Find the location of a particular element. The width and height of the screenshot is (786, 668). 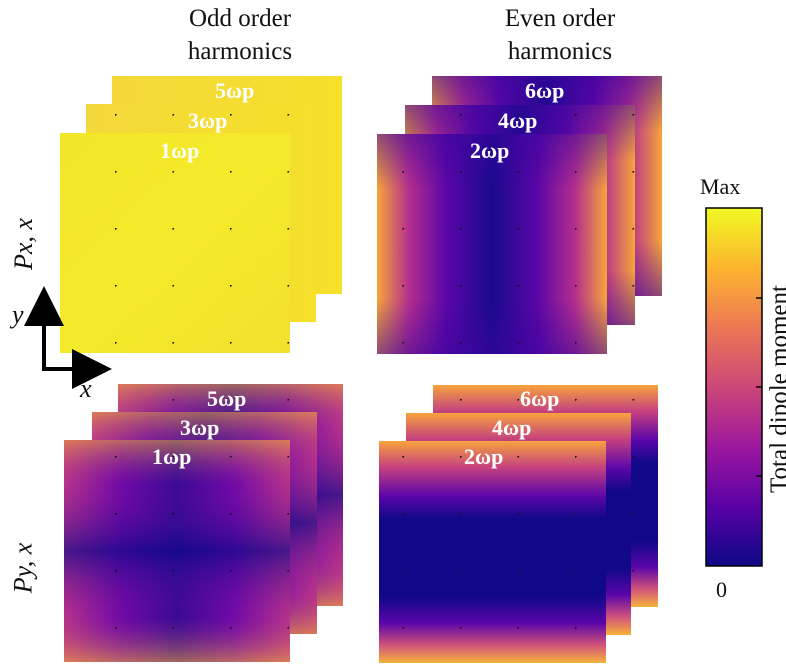

row-label-px: Px, x is located at coordinates (23, 244).